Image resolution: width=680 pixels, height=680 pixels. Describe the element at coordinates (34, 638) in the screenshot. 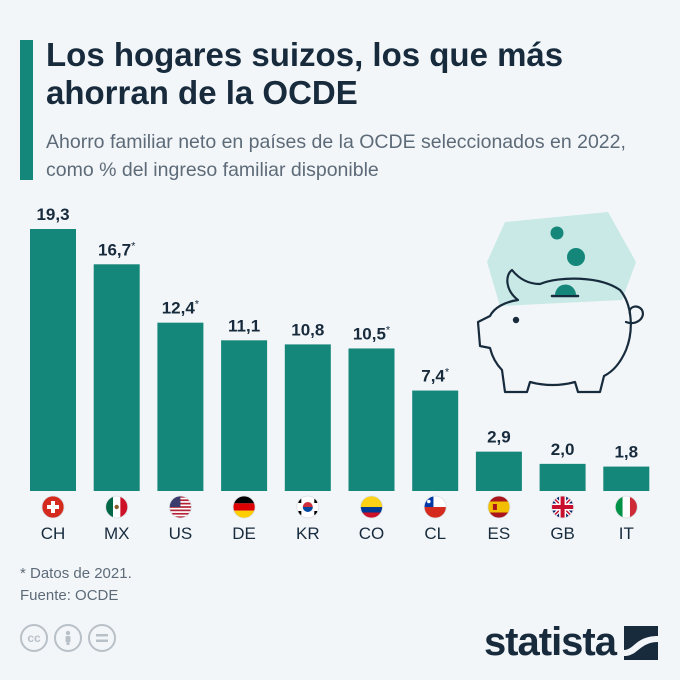

I see `cc-icon: cc` at that location.